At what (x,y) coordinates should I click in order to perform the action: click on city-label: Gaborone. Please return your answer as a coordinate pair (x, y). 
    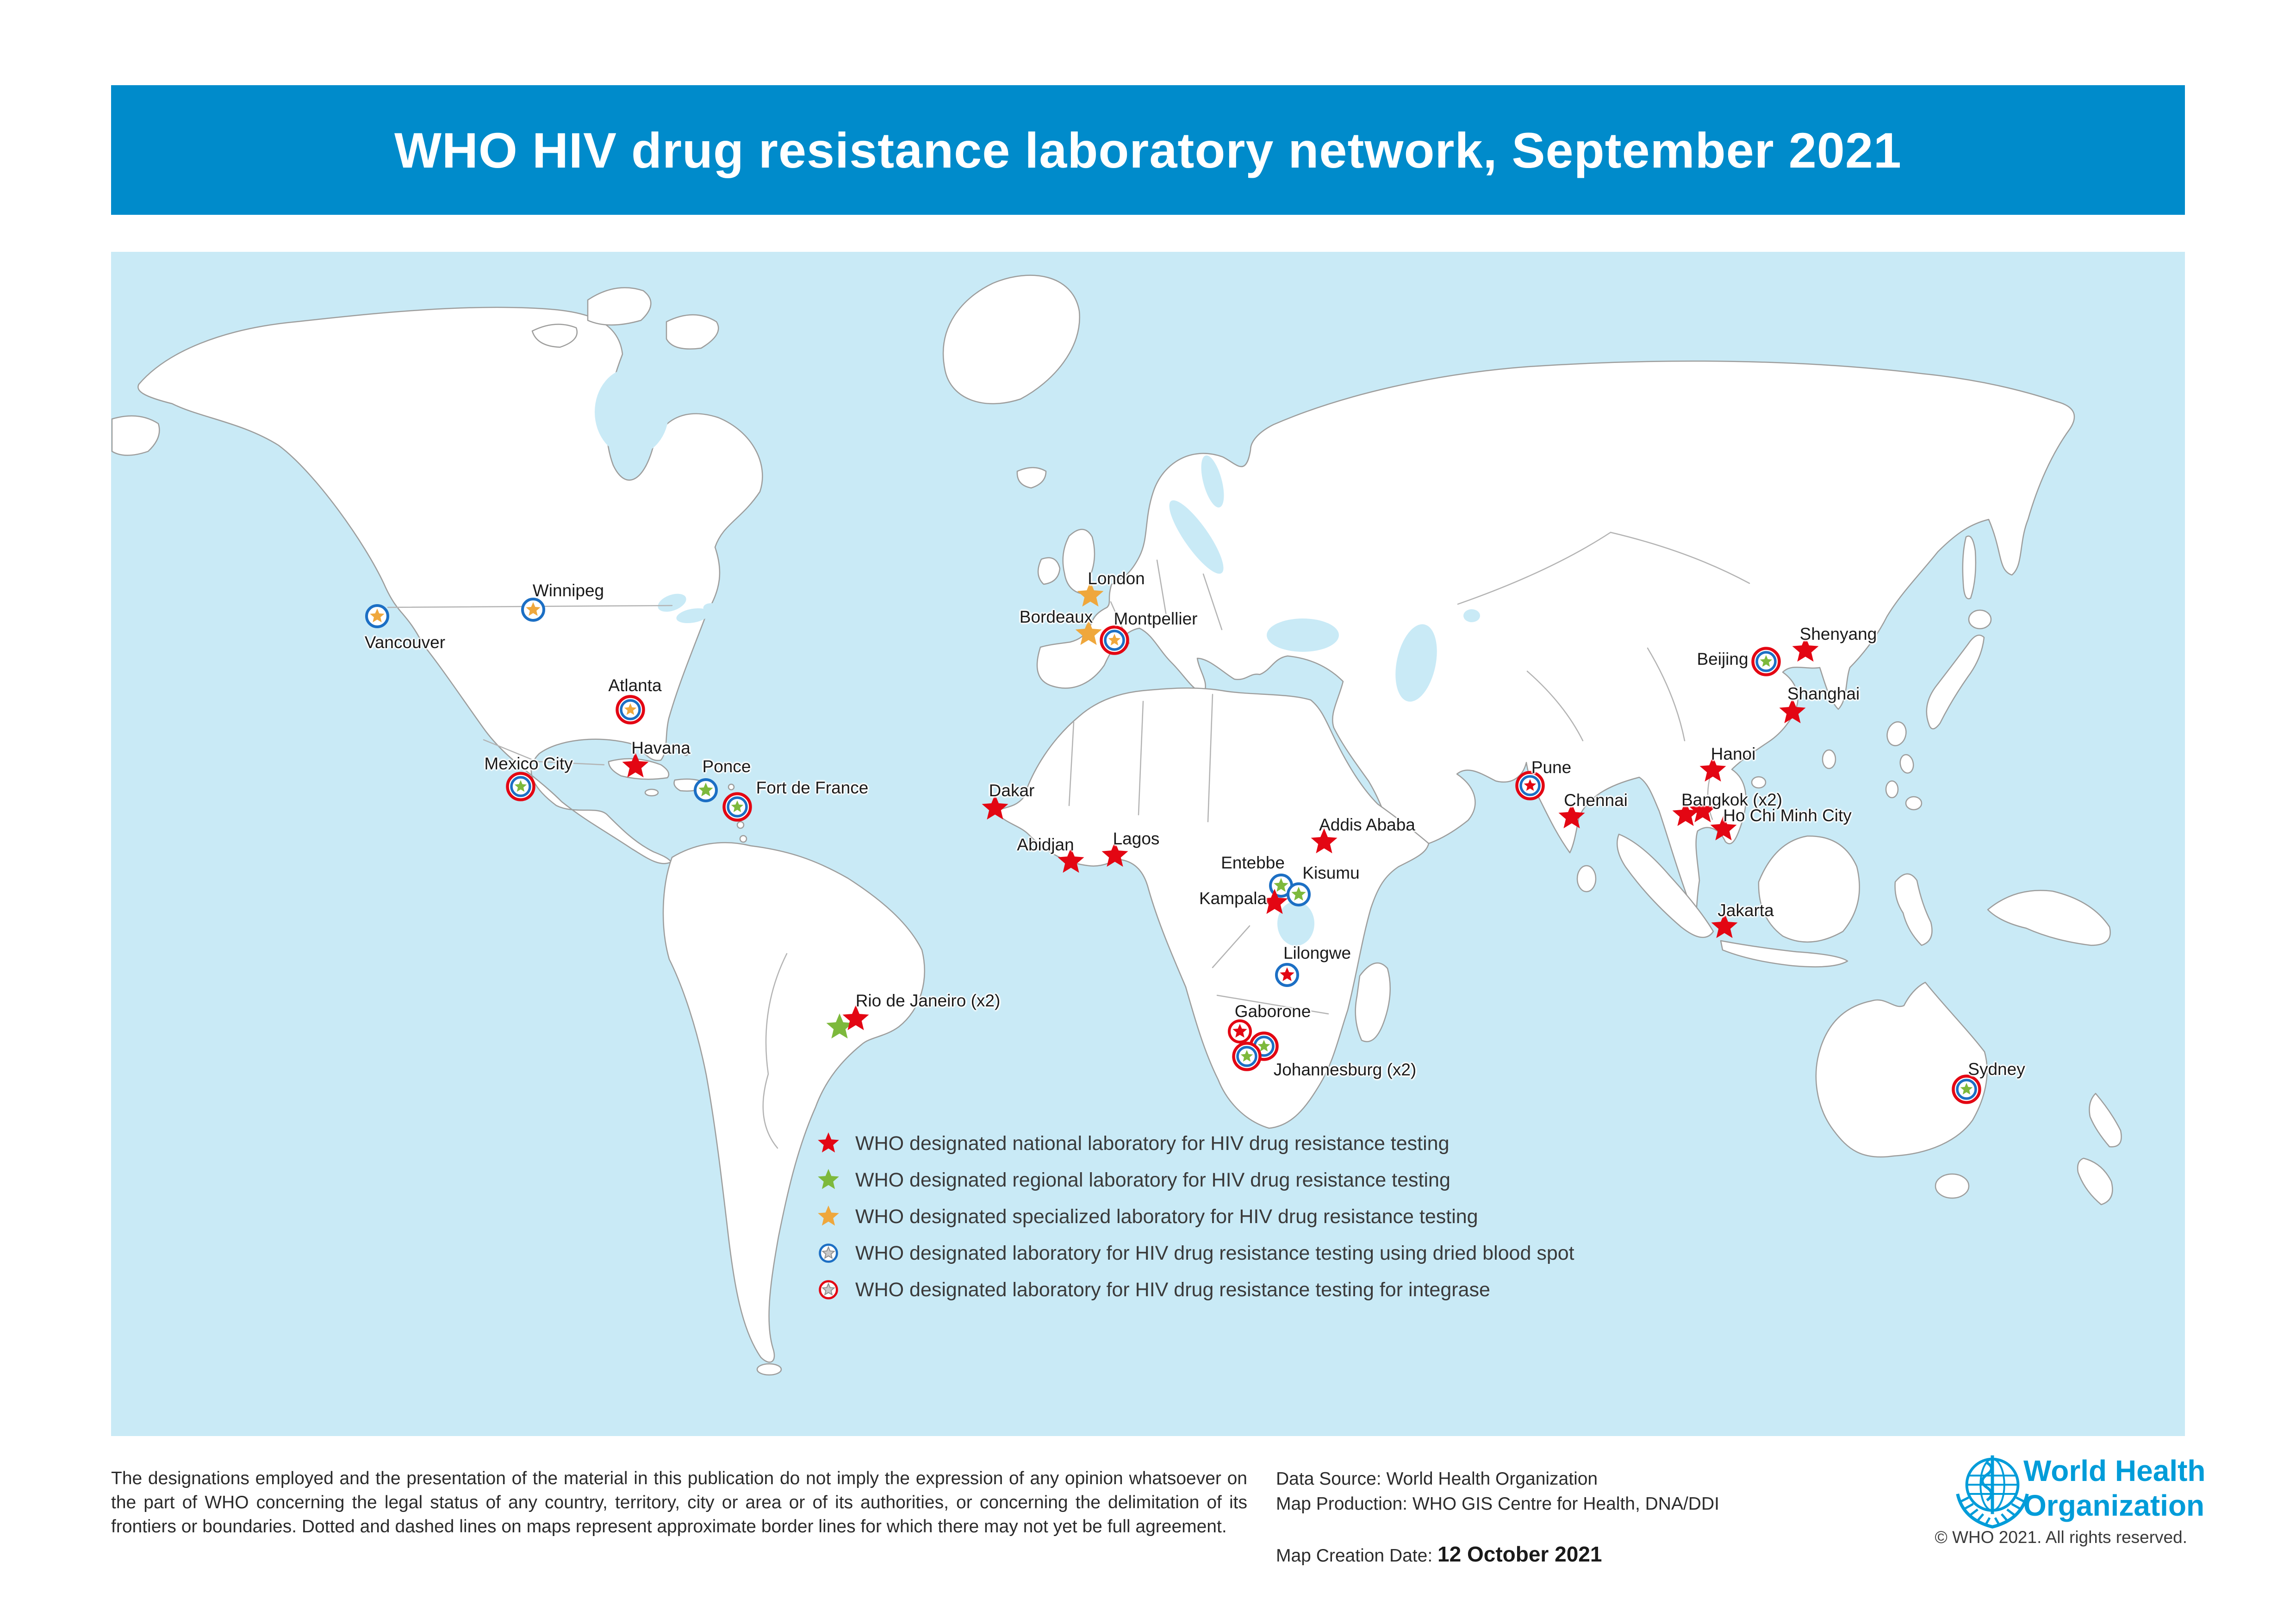
    Looking at the image, I should click on (1272, 1011).